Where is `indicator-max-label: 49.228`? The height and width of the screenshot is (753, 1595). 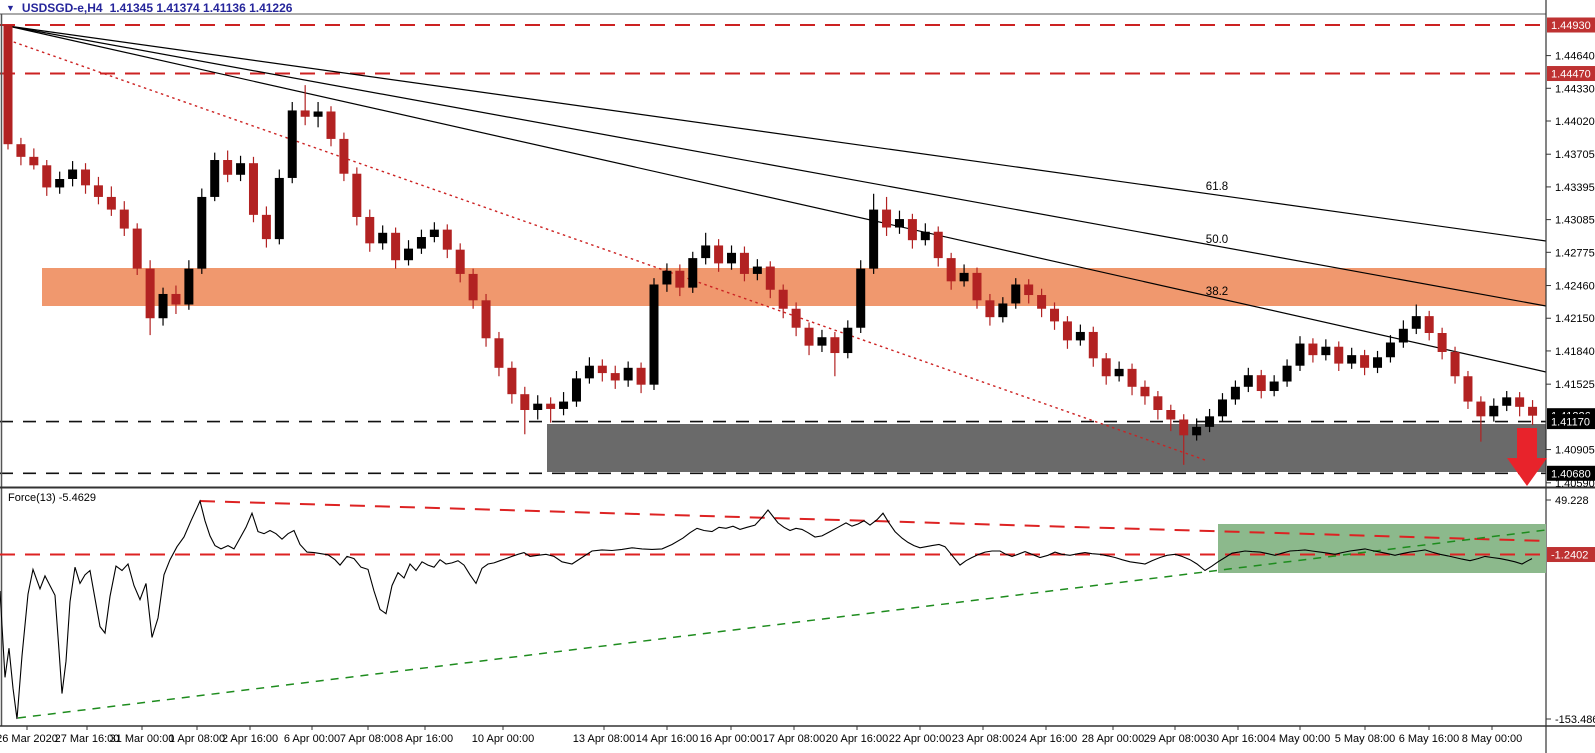 indicator-max-label: 49.228 is located at coordinates (1572, 501).